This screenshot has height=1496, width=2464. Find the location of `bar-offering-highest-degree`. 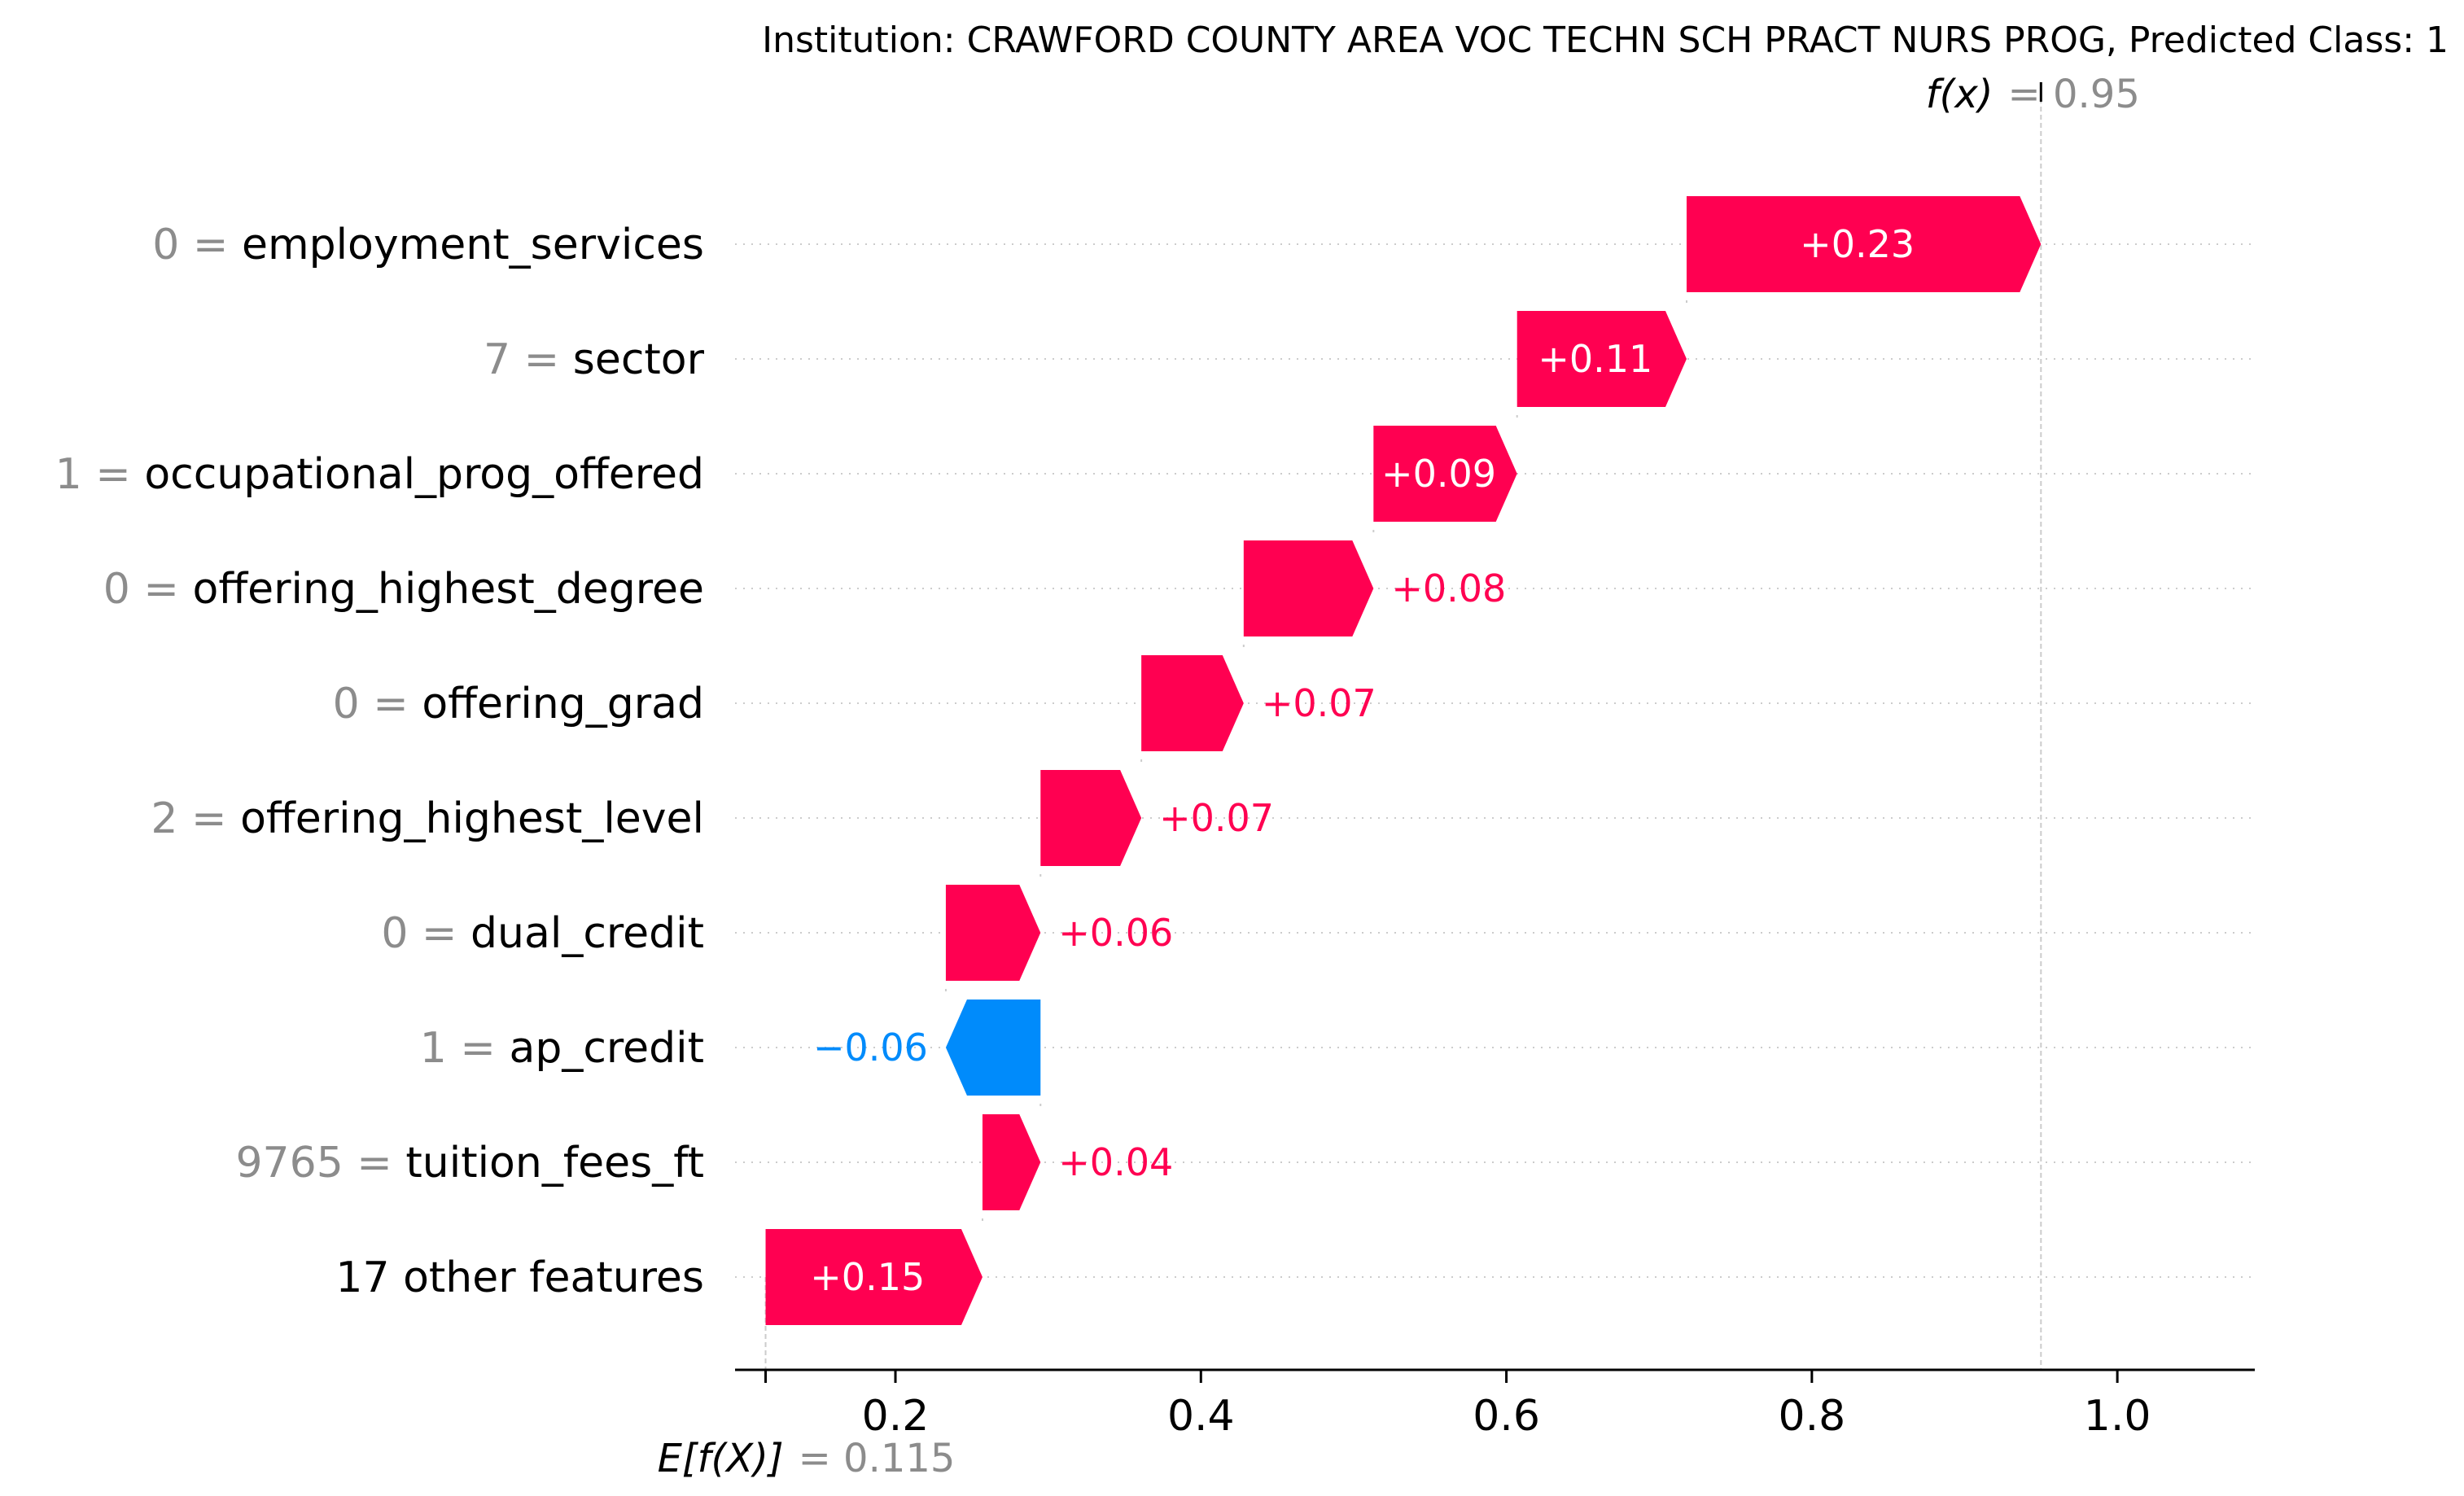

bar-offering-highest-degree is located at coordinates (1309, 588).